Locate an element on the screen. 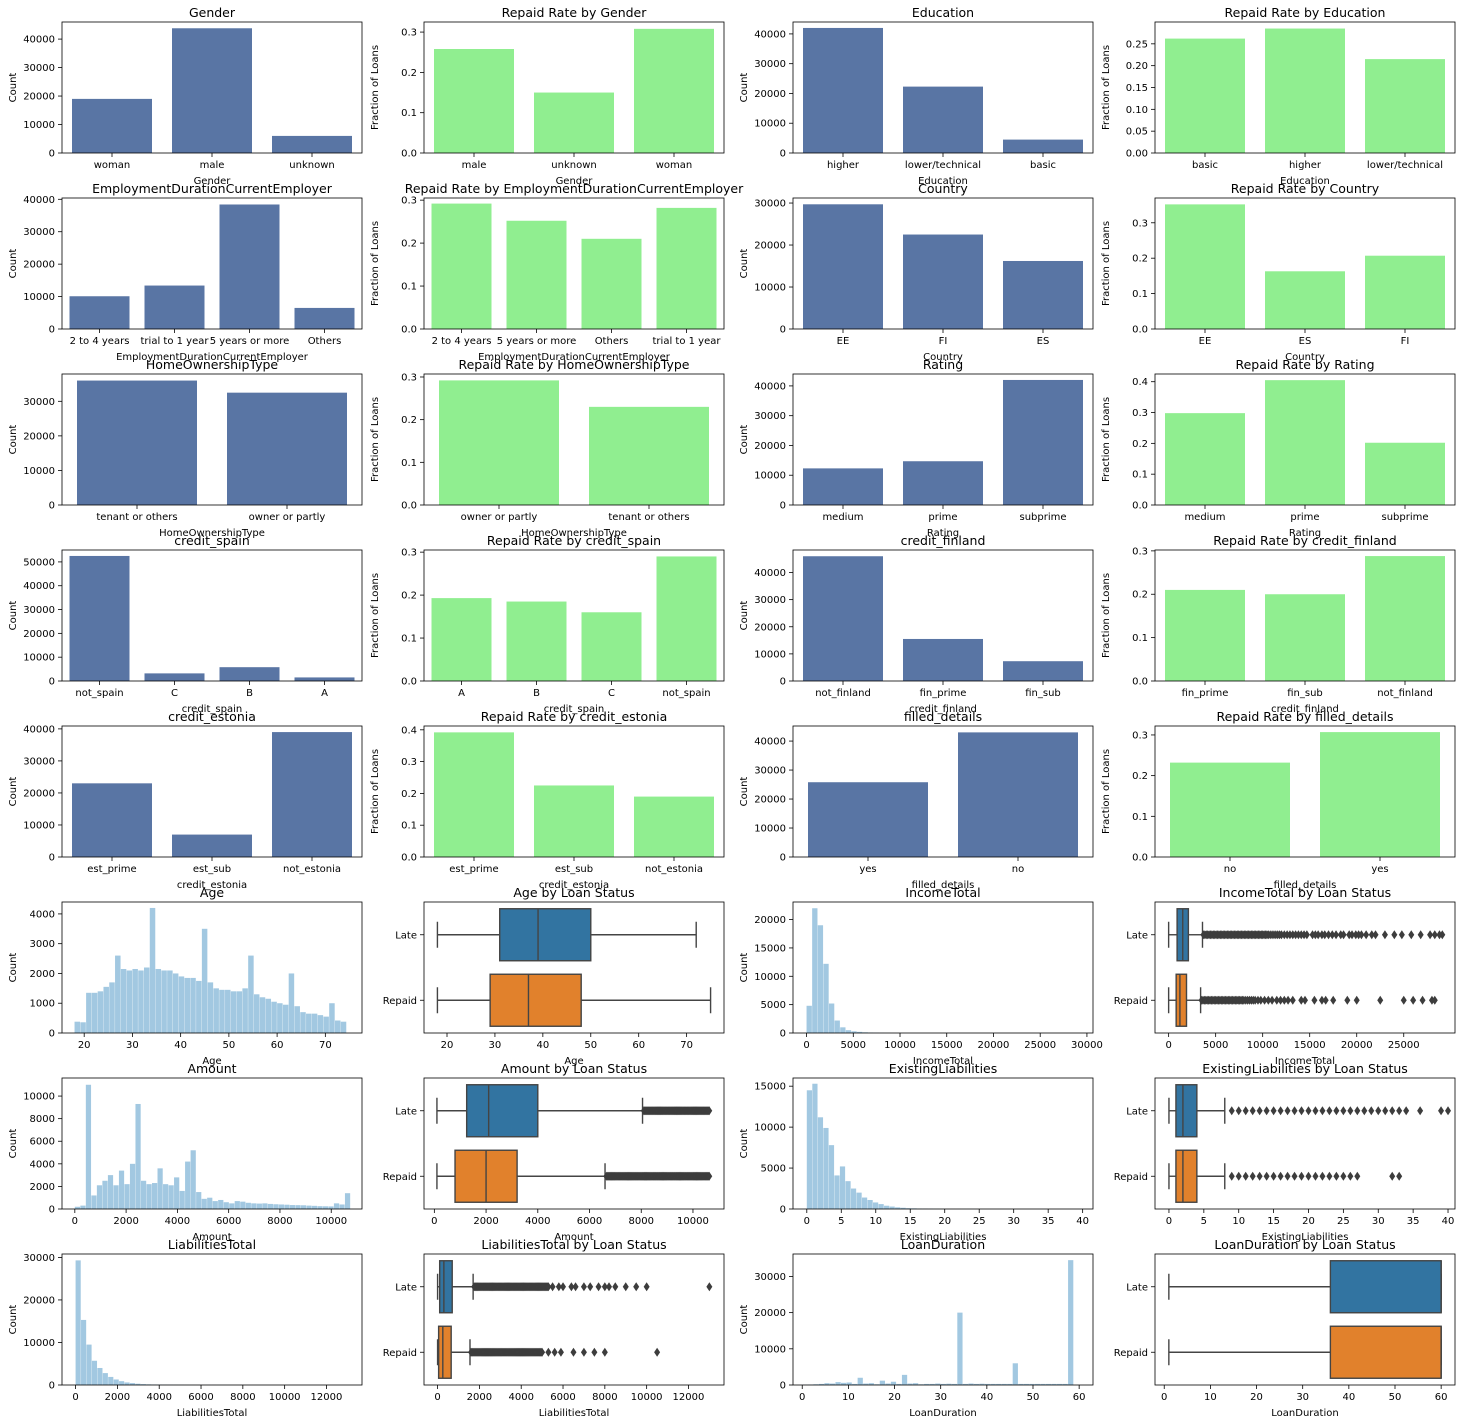  y-tick-label: 6000 is located at coordinates (42, 1142).